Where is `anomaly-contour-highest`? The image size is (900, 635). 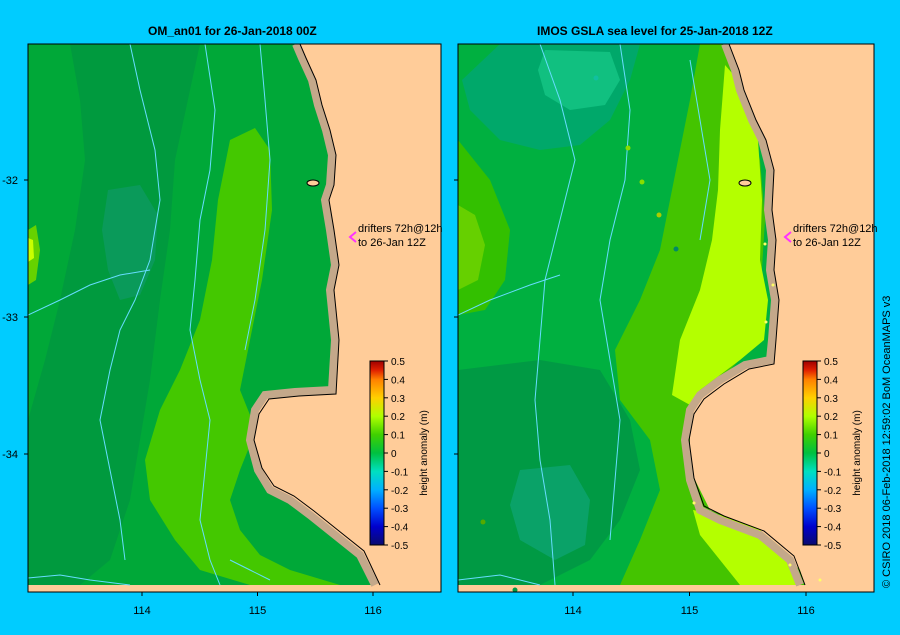 anomaly-contour-highest is located at coordinates (31, 250).